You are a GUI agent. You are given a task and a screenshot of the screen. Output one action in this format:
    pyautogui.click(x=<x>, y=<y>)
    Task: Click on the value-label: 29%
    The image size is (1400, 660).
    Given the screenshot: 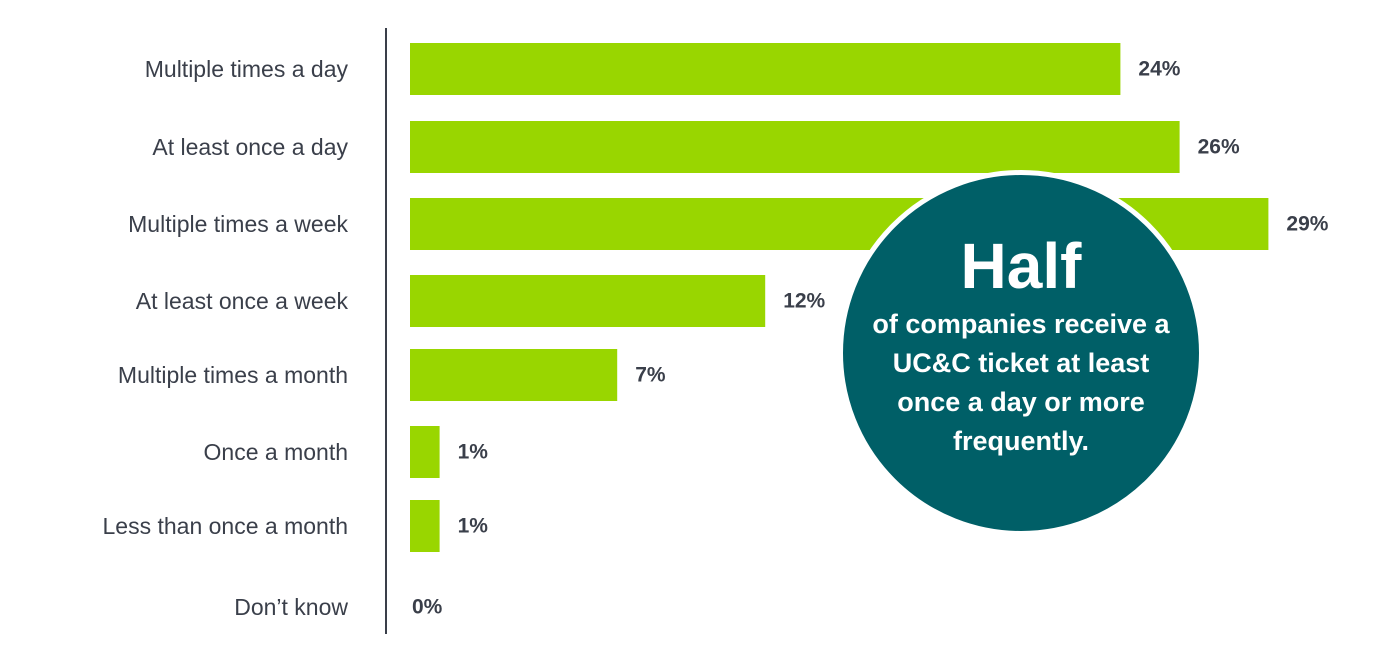 What is the action you would take?
    pyautogui.click(x=1307, y=224)
    